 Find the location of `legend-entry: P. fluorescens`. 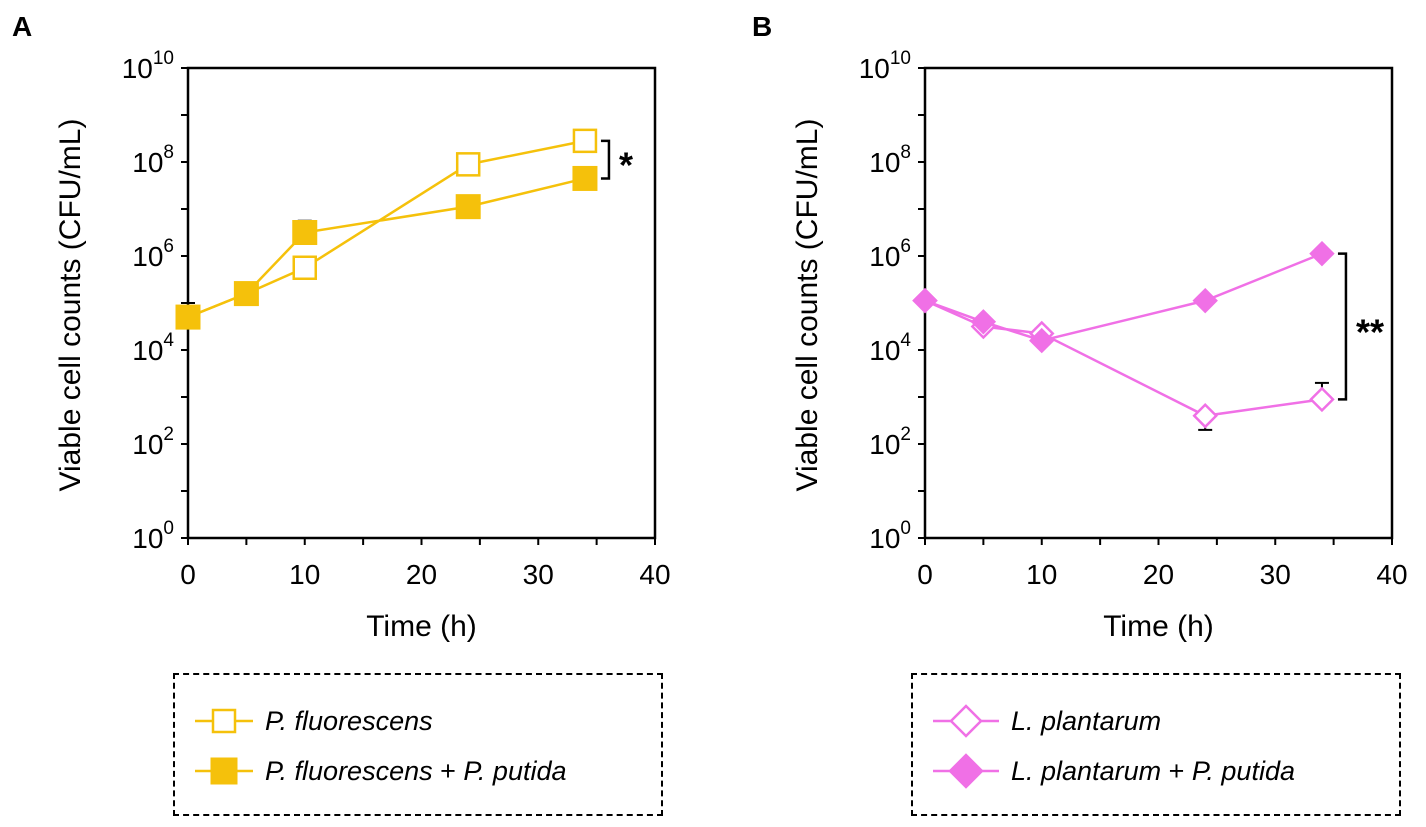

legend-entry: P. fluorescens is located at coordinates (314, 721).